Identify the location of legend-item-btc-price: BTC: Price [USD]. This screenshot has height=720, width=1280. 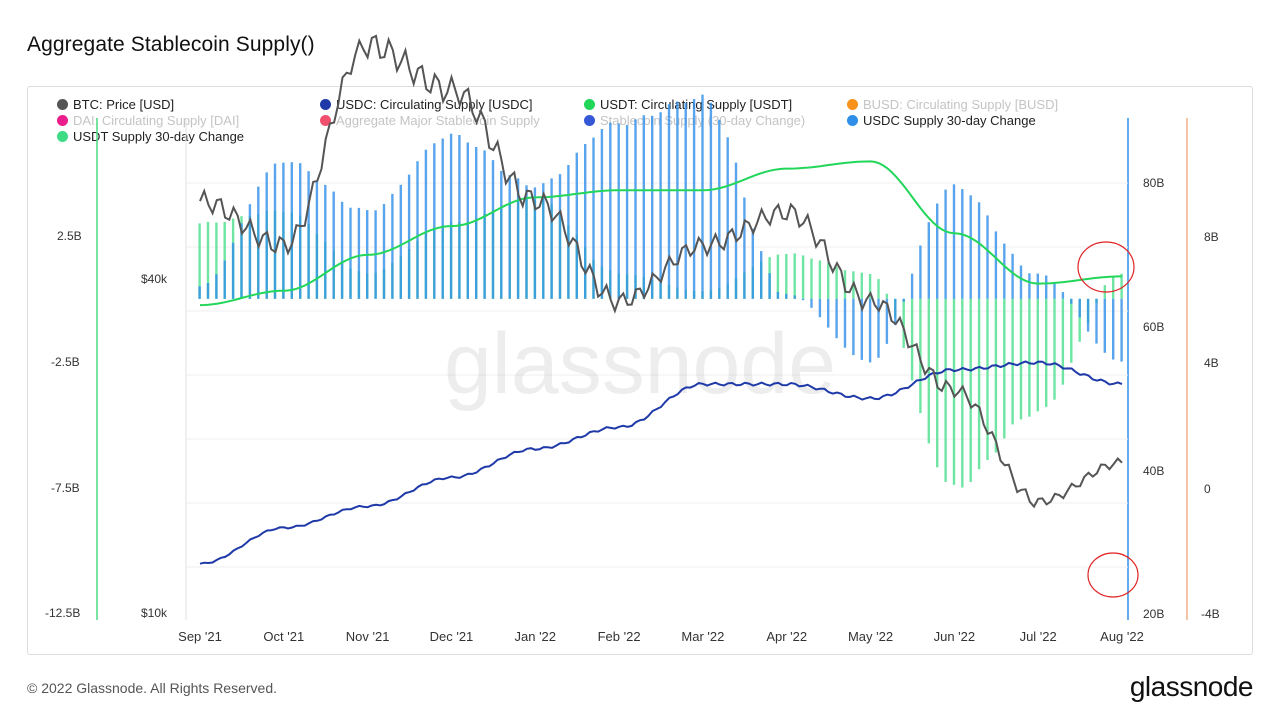
(115, 104).